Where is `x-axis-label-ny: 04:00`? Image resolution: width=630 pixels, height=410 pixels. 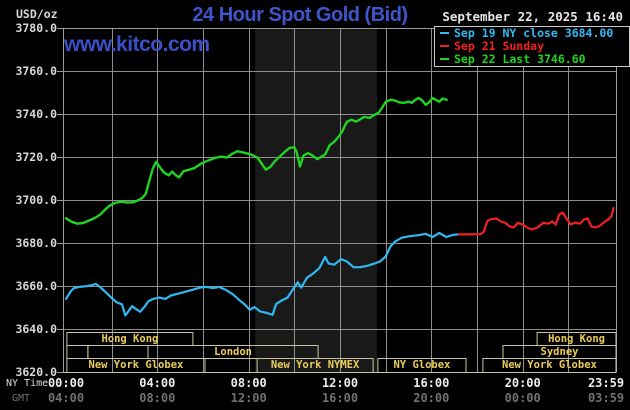 x-axis-label-ny: 04:00 is located at coordinates (157, 383).